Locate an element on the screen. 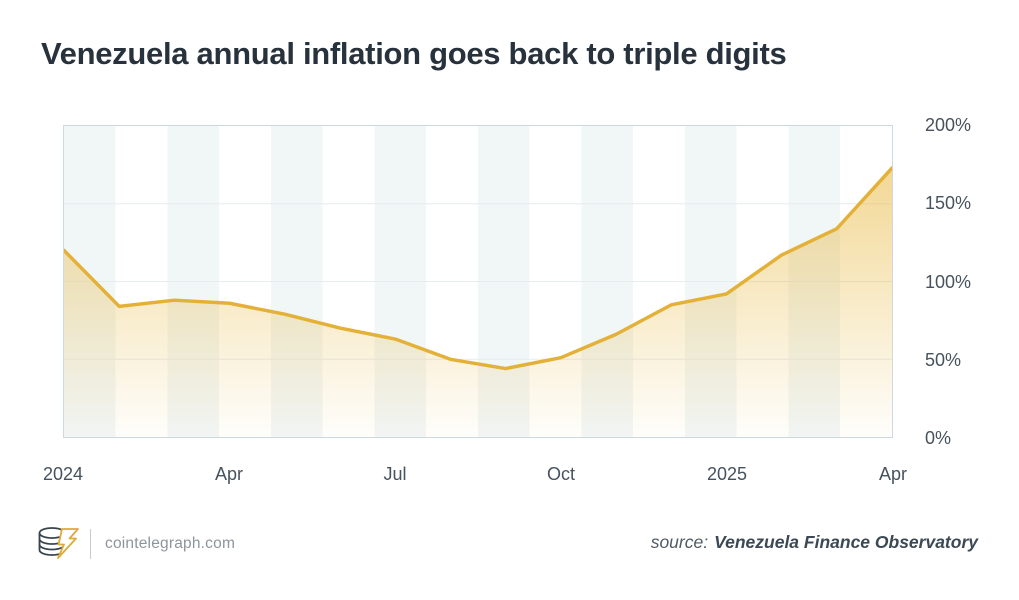 The image size is (1019, 600). source-prefix: source: is located at coordinates (679, 542).